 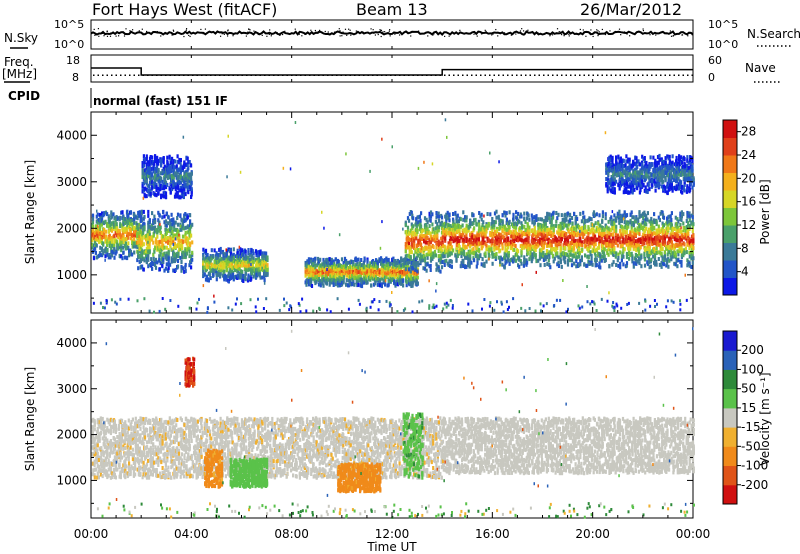 I want to click on noise-tick-right-bottom: 10^0, so click(x=723, y=44).